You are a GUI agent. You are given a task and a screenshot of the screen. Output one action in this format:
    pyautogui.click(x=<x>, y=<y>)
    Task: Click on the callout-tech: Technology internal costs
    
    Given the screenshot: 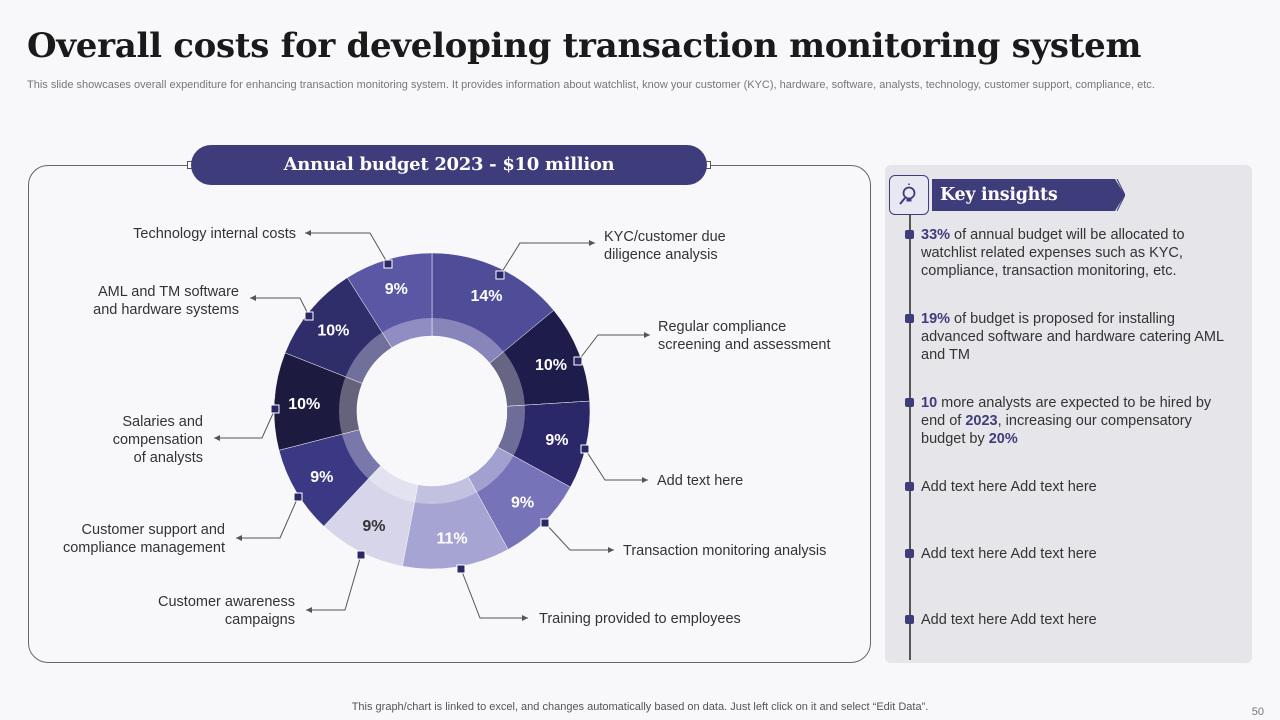 What is the action you would take?
    pyautogui.click(x=214, y=234)
    